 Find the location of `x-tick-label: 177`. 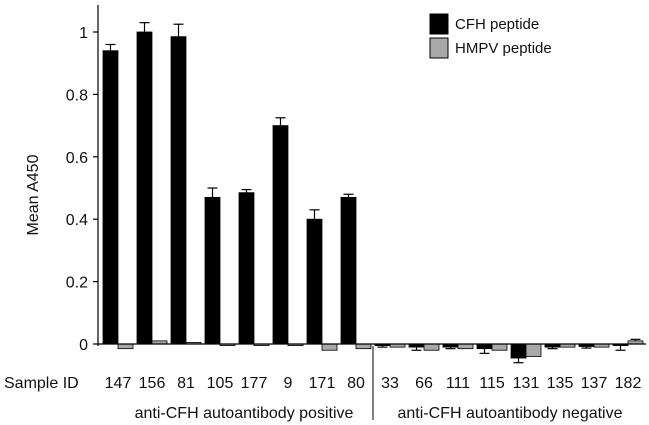

x-tick-label: 177 is located at coordinates (254, 383).